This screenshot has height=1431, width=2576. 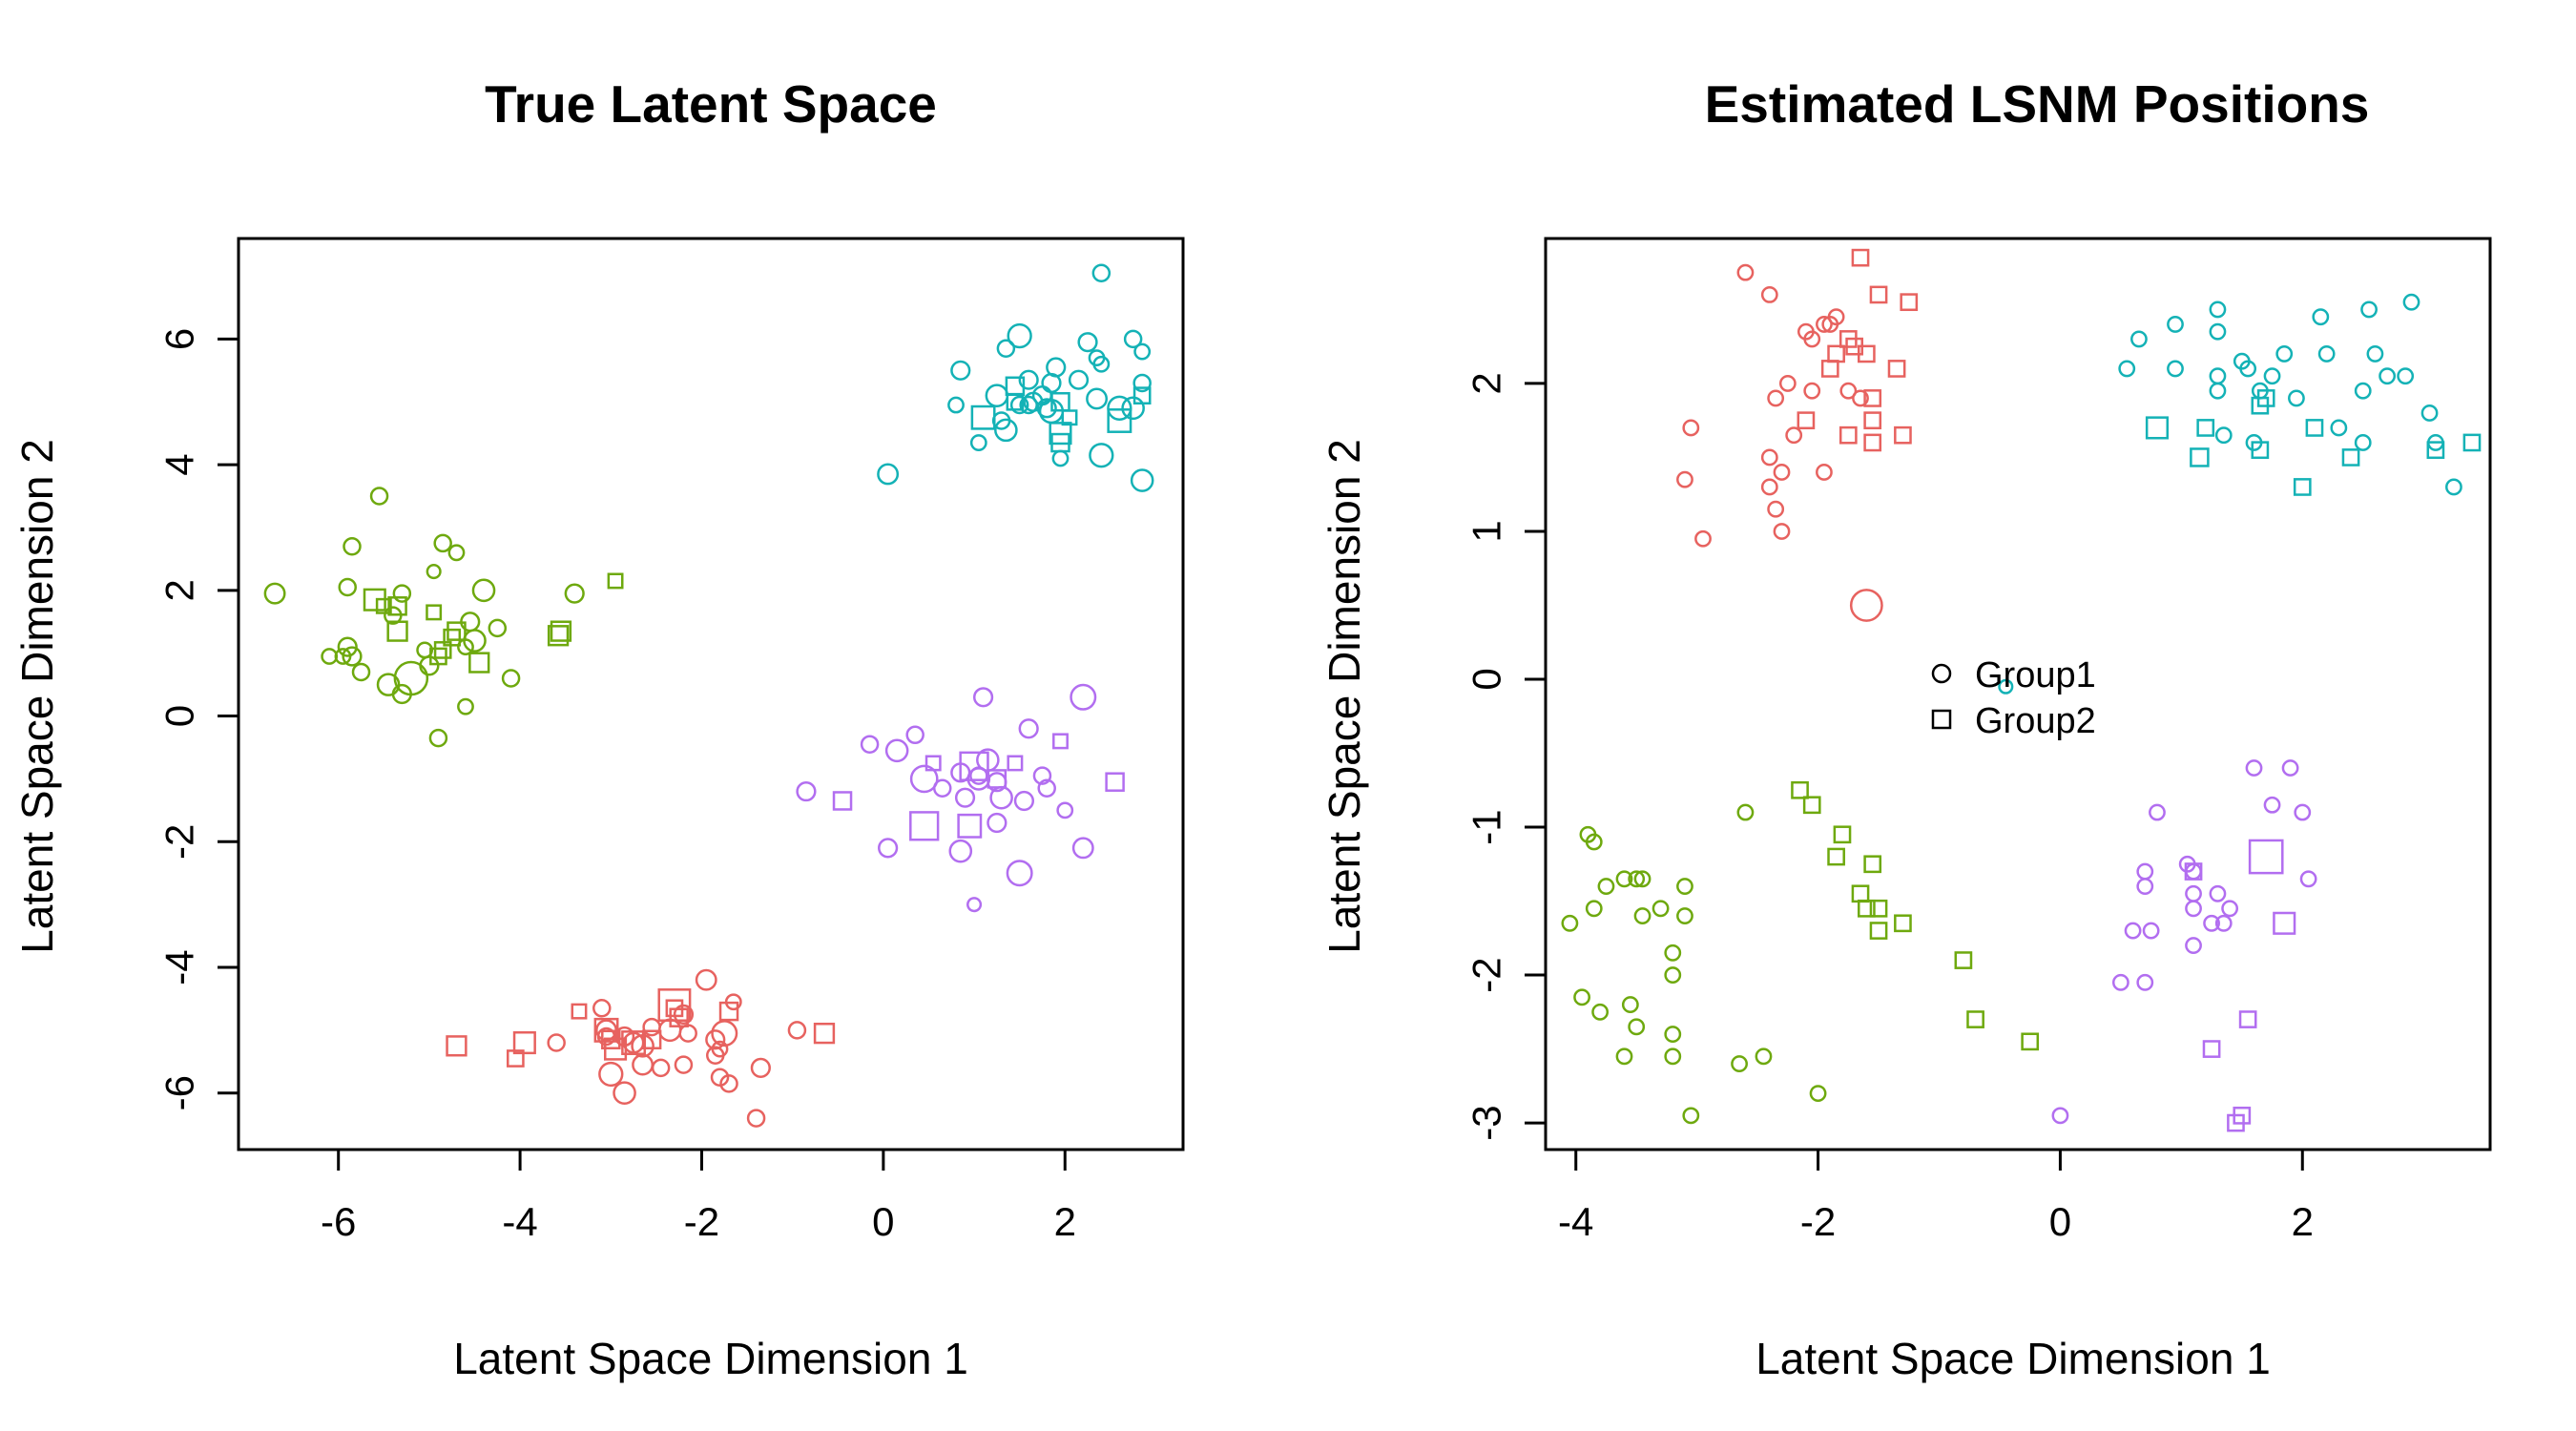 I want to click on y-tick-label: 1, so click(x=1487, y=531).